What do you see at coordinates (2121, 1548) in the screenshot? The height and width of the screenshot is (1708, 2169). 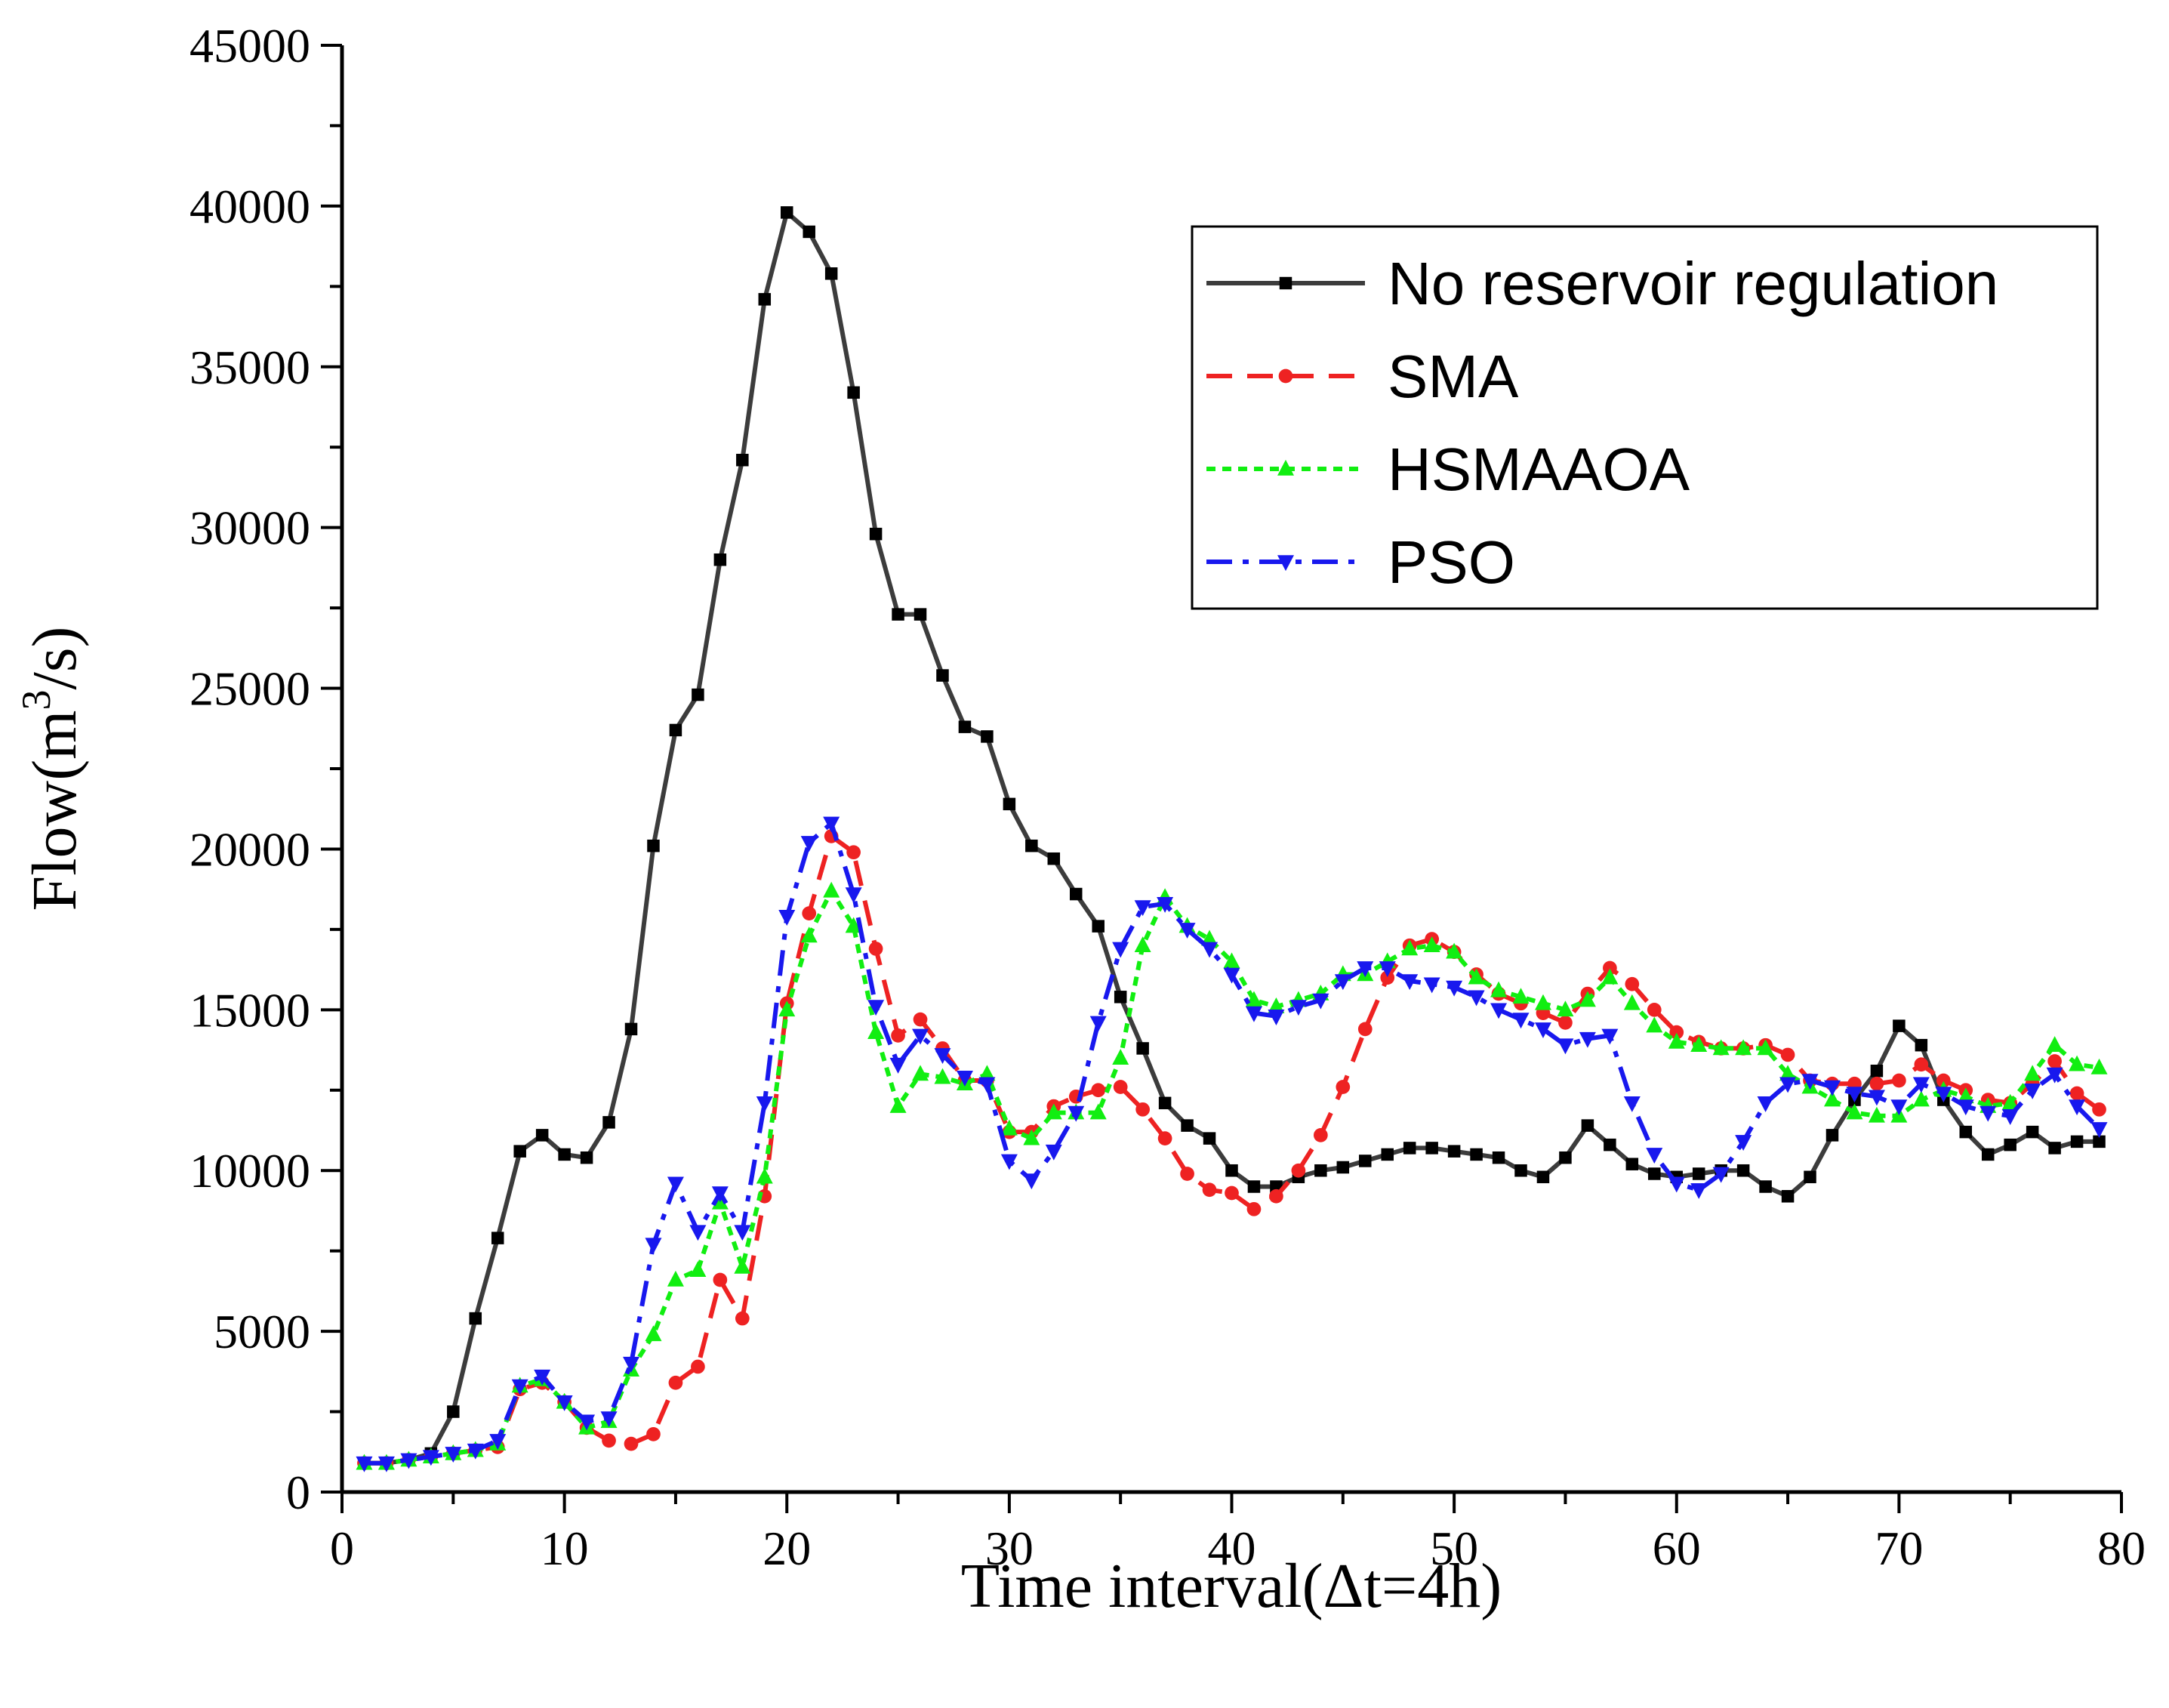 I see `x-tick-label: 80` at bounding box center [2121, 1548].